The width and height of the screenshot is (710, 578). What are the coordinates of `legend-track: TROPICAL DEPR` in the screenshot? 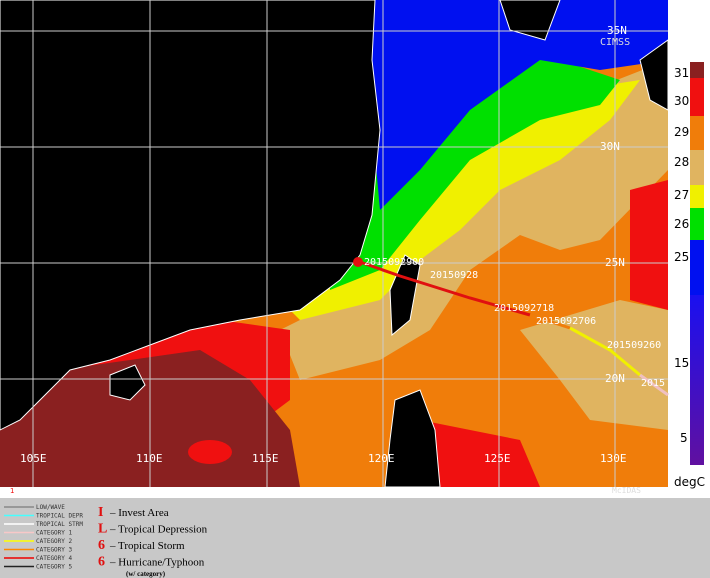 It's located at (59, 516).